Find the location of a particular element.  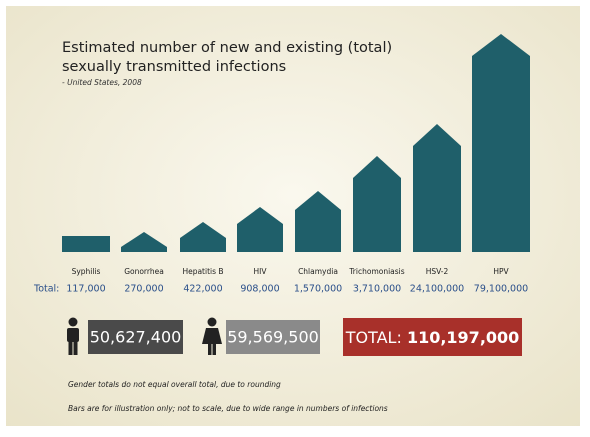

disease-total: 1,570,000 is located at coordinates (318, 289).